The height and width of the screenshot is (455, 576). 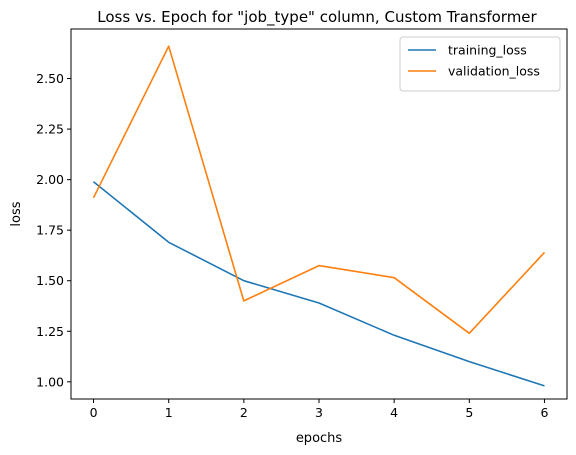 What do you see at coordinates (494, 71) in the screenshot?
I see `legend-label: validation_loss` at bounding box center [494, 71].